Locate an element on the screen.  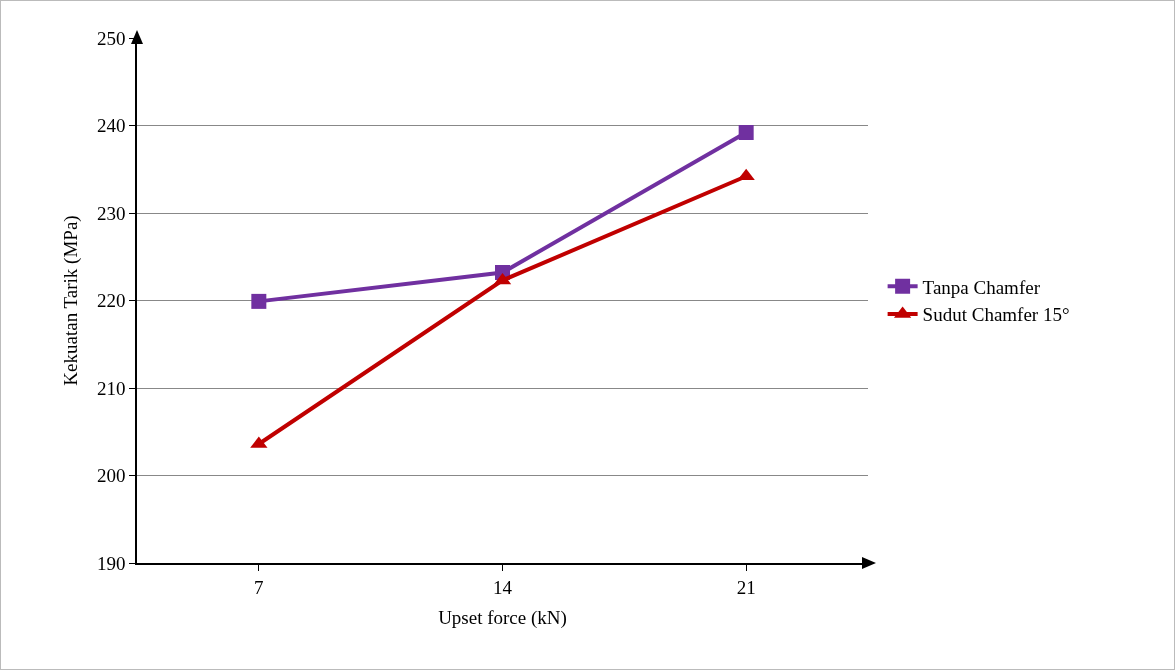
y-tick-label: 200 is located at coordinates (111, 476).